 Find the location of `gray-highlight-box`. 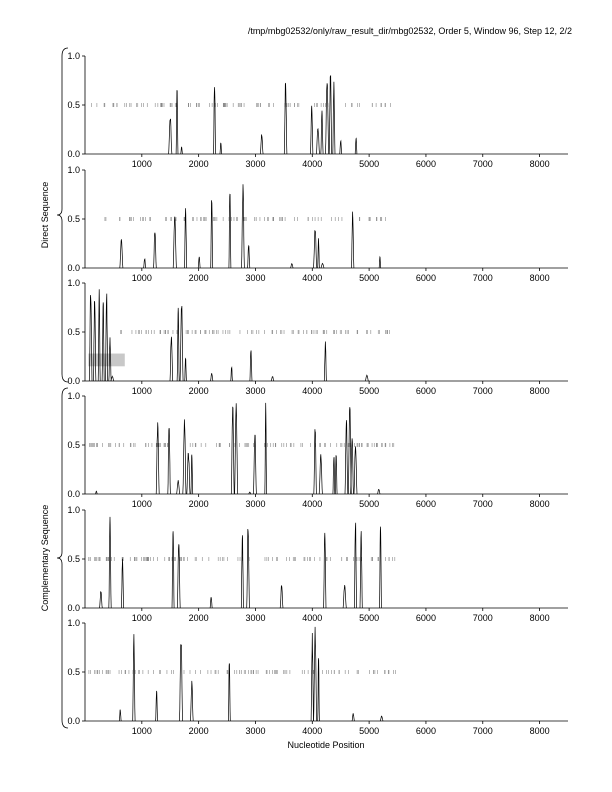

gray-highlight-box is located at coordinates (106, 360).